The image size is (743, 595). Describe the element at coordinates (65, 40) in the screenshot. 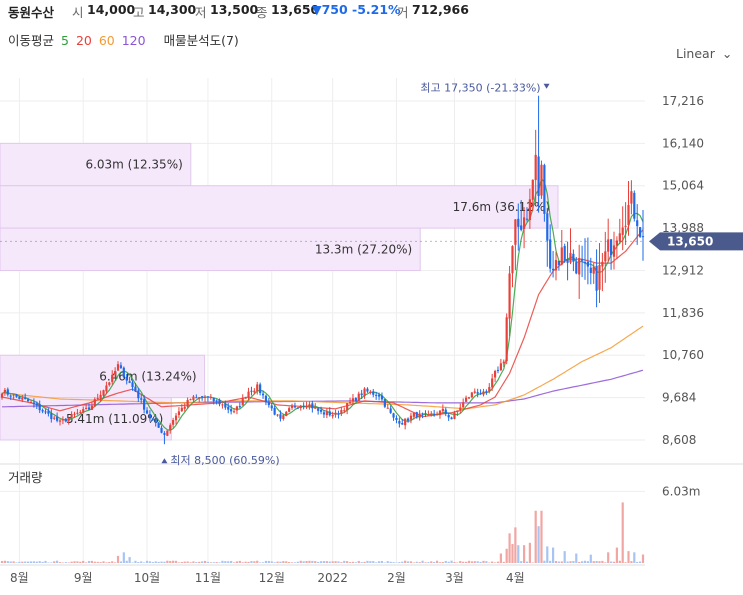

I see `ma5-label: 5` at that location.